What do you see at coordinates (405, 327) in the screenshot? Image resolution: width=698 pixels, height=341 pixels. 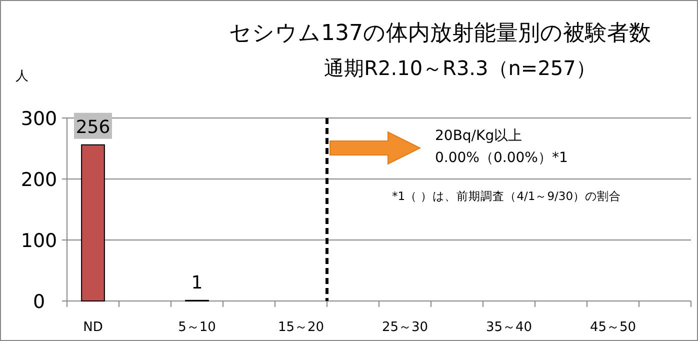 I see `x-tick-label: 25～30` at bounding box center [405, 327].